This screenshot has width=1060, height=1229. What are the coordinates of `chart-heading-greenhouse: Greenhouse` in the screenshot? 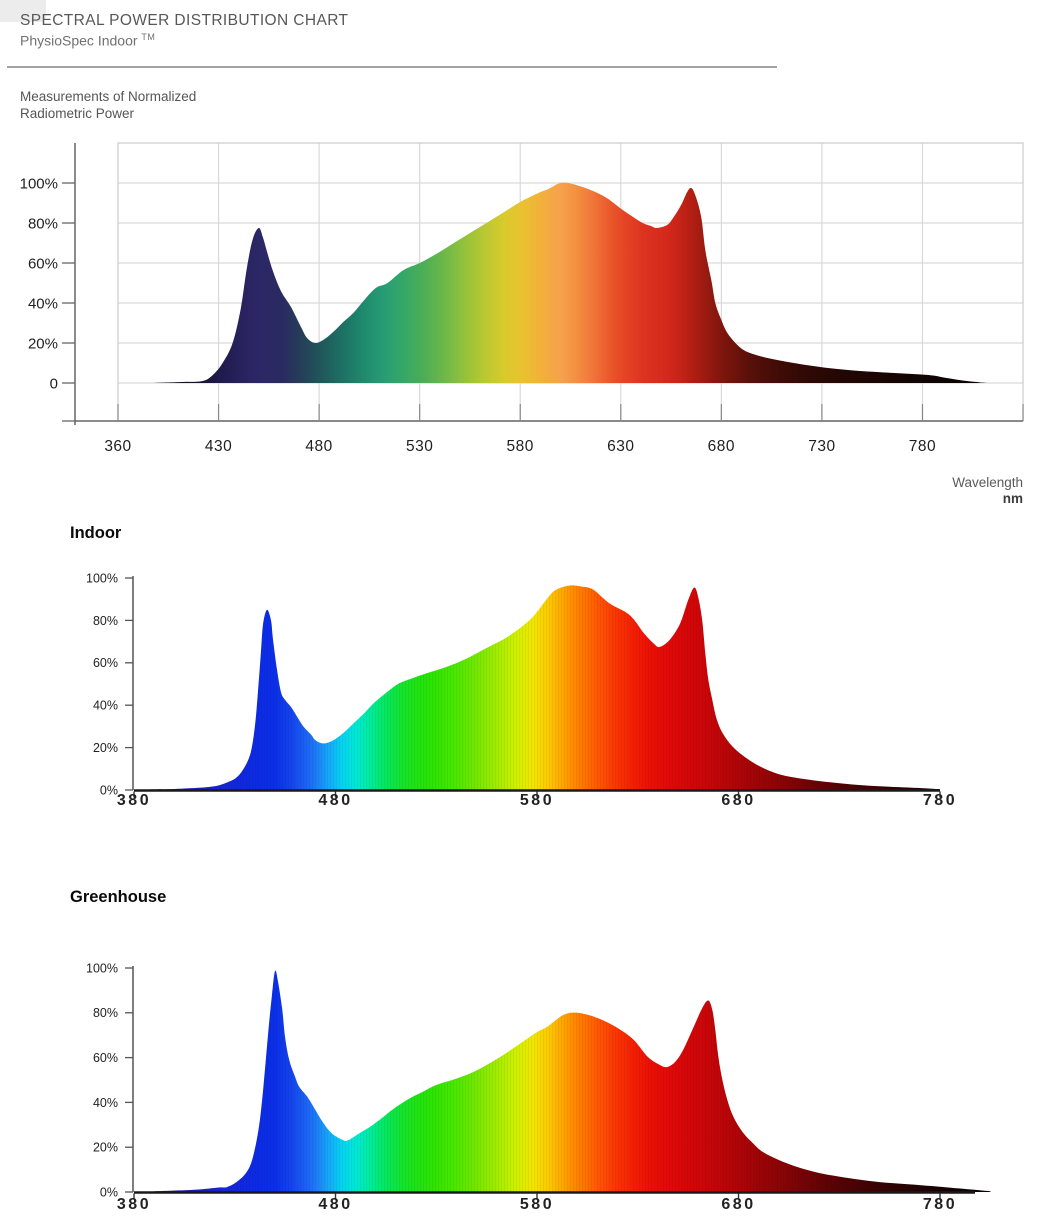 It's located at (118, 897).